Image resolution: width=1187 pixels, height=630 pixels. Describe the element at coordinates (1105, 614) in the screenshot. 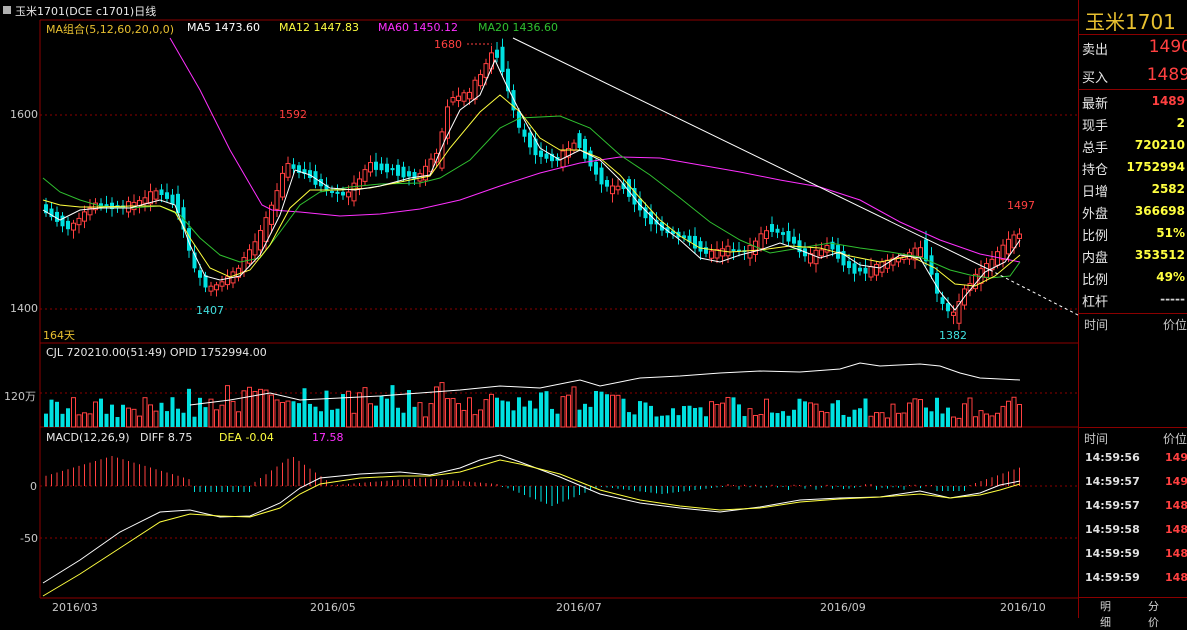

I see `tab-detail: 明细` at that location.